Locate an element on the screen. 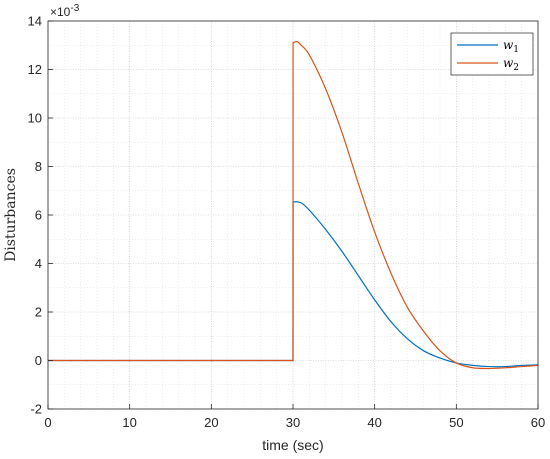  legend: w1 w2 is located at coordinates (492, 54).